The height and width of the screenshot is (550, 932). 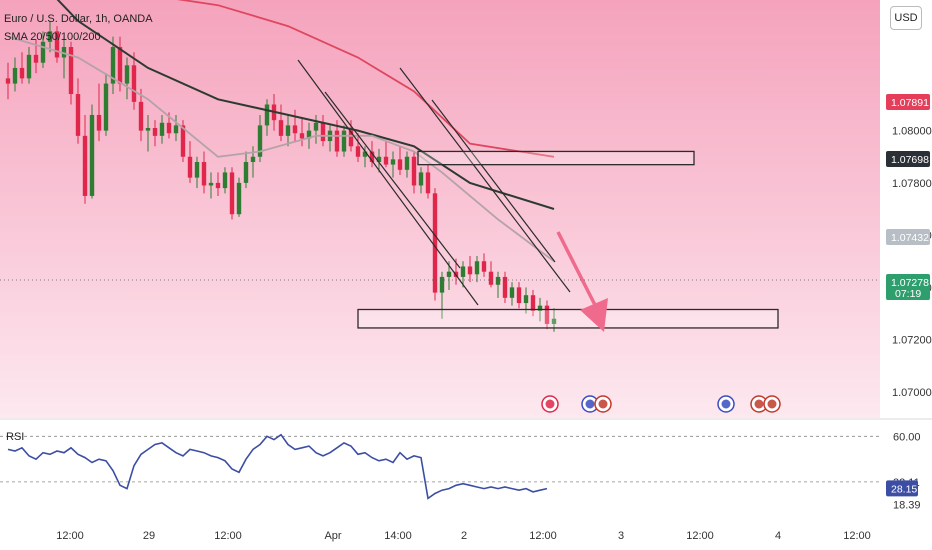 I want to click on rsi-tick-label: 60.00, so click(x=907, y=437).